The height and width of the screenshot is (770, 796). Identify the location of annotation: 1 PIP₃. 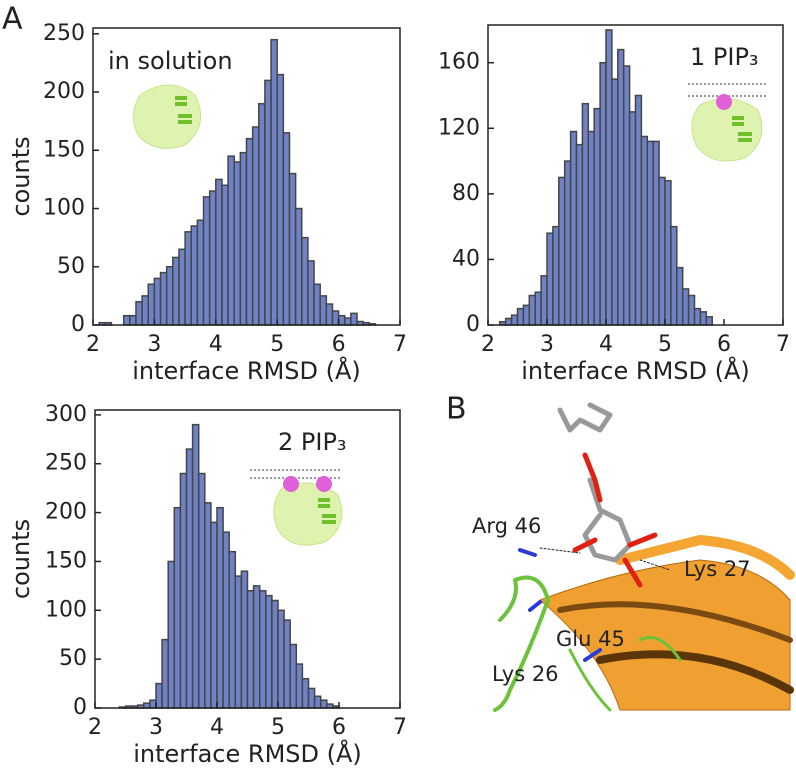
(724, 57).